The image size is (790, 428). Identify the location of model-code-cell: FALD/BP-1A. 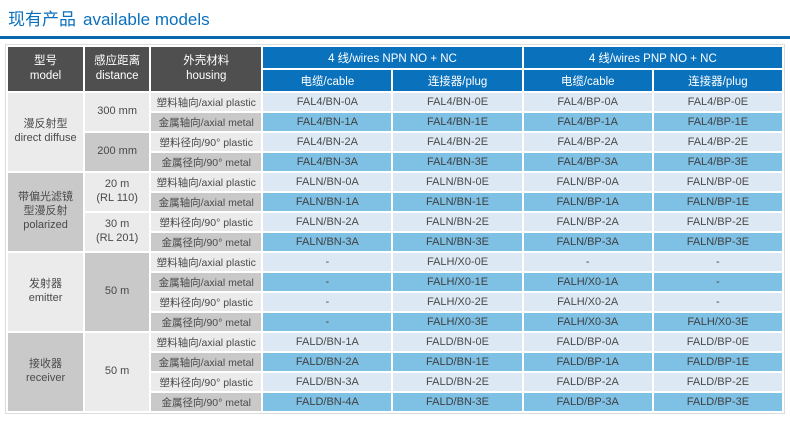
(587, 362).